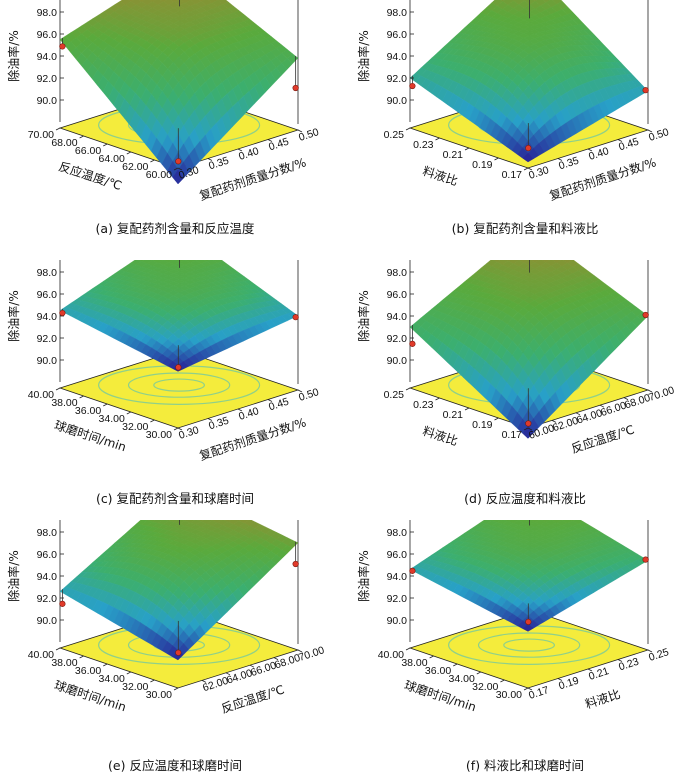 This screenshot has height=780, width=700. Describe the element at coordinates (47, 317) in the screenshot. I see `z-tick-label-c: 94.0` at that location.